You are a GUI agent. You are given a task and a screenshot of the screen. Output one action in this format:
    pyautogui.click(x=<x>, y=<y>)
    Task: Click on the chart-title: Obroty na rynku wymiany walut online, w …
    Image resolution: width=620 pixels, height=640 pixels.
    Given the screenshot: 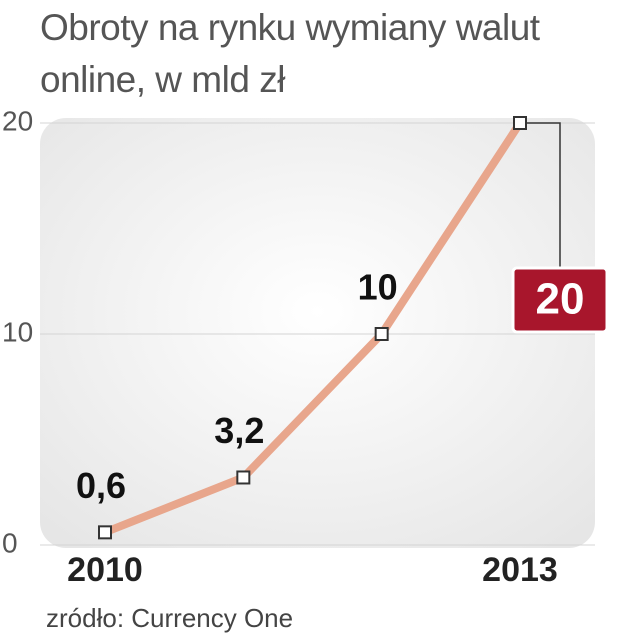 What is the action you would take?
    pyautogui.click(x=290, y=53)
    